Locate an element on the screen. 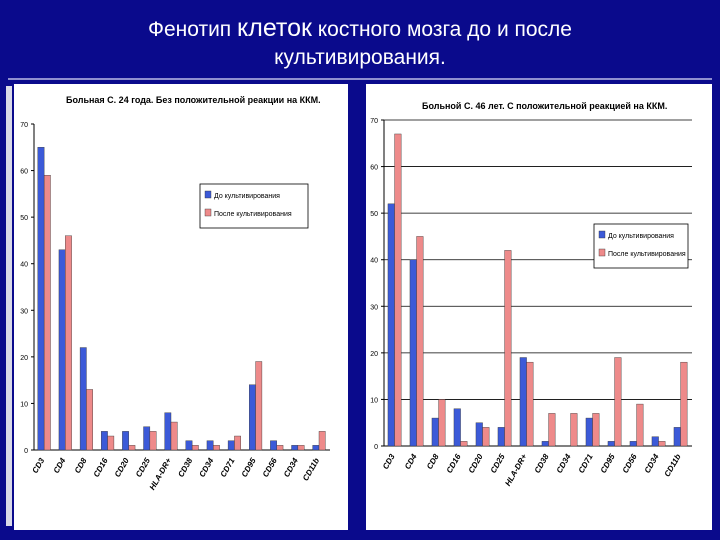 The height and width of the screenshot is (540, 720). x-tick-label: CD34 is located at coordinates (652, 463).